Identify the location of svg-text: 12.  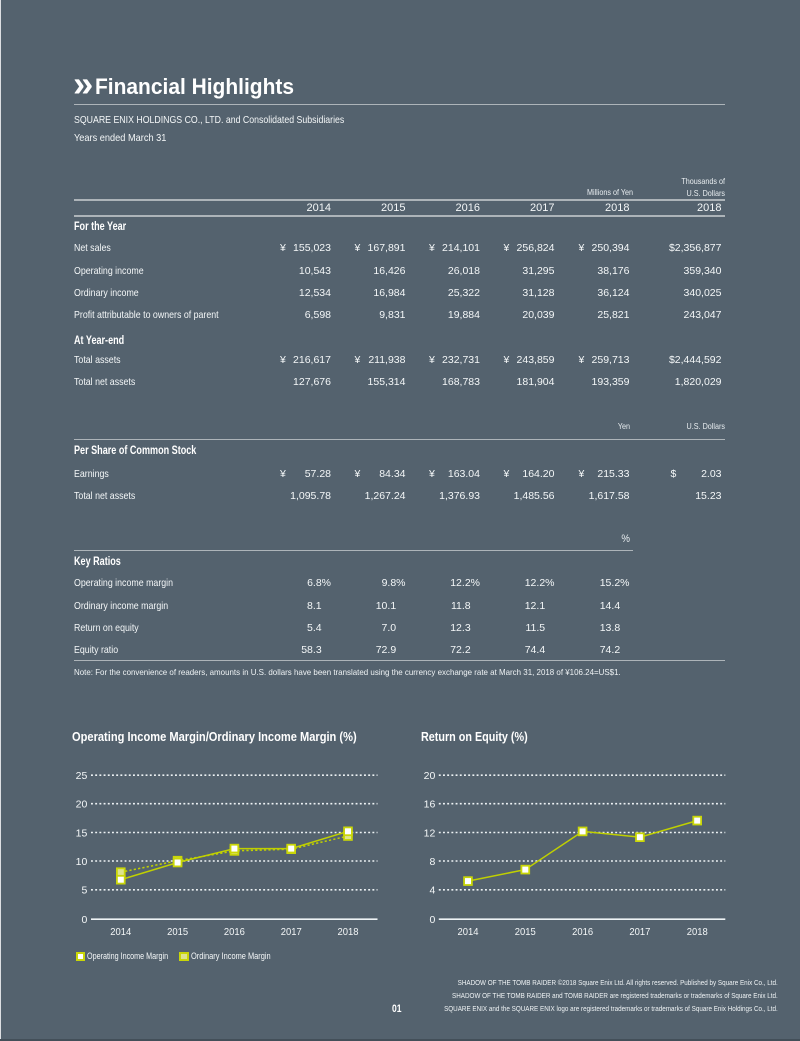
(430, 833).